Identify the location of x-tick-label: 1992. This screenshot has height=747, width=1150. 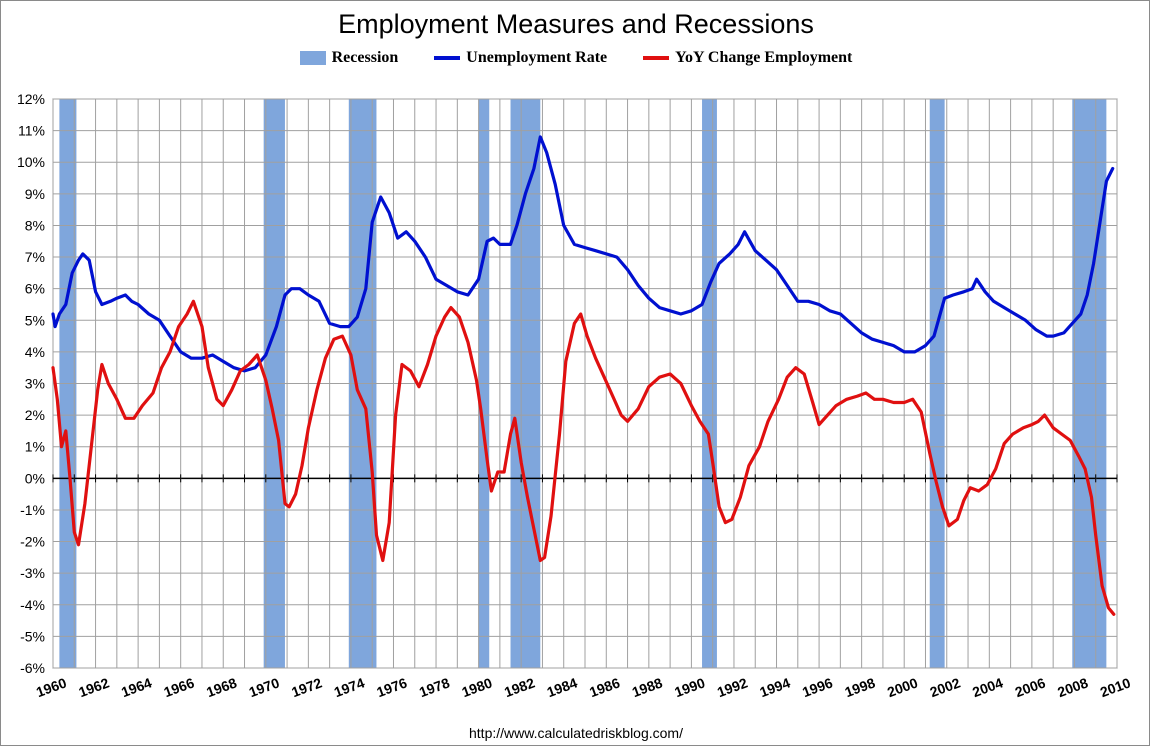
(732, 687).